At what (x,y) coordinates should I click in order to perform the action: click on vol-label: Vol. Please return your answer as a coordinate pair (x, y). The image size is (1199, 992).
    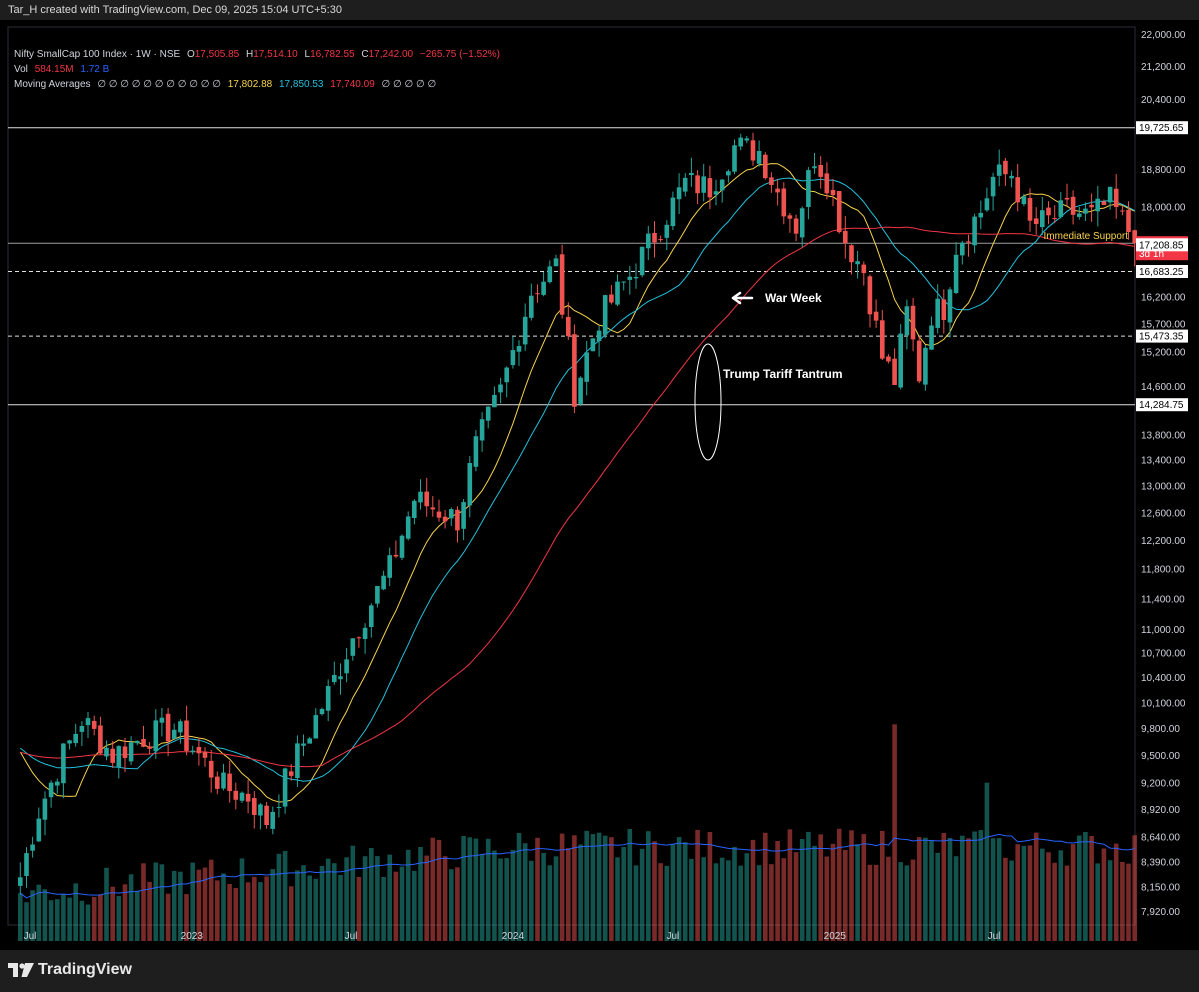
    Looking at the image, I should click on (21, 69).